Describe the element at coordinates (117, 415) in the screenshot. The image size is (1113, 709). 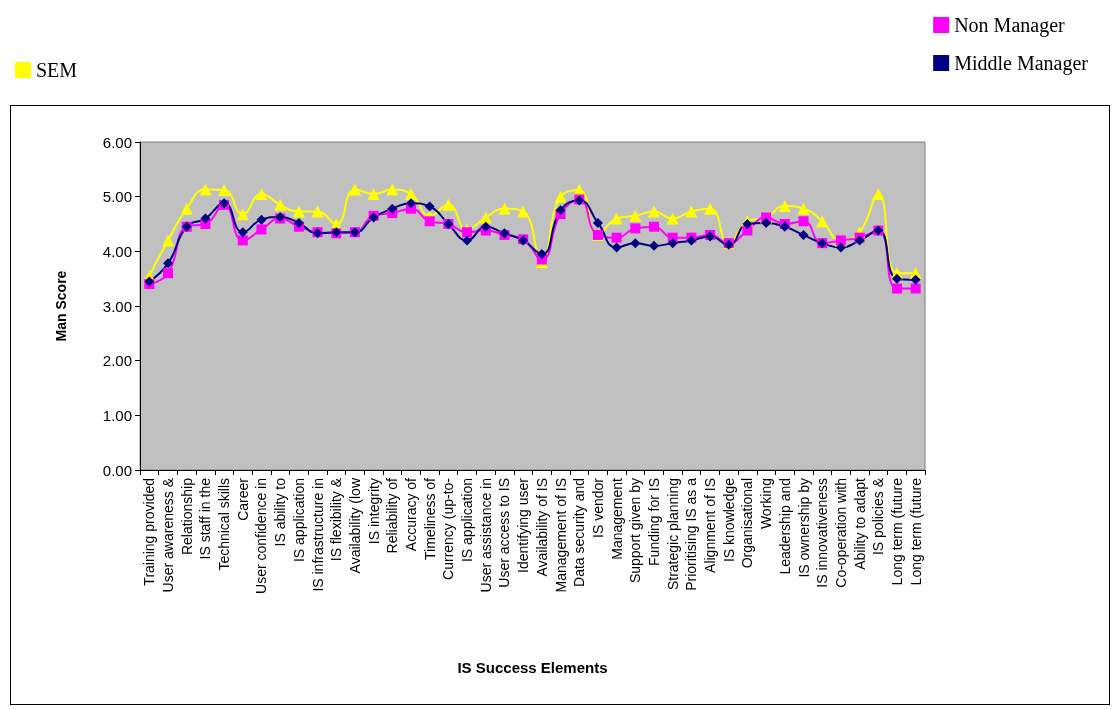
I see `y-tick-label: 1.00` at that location.